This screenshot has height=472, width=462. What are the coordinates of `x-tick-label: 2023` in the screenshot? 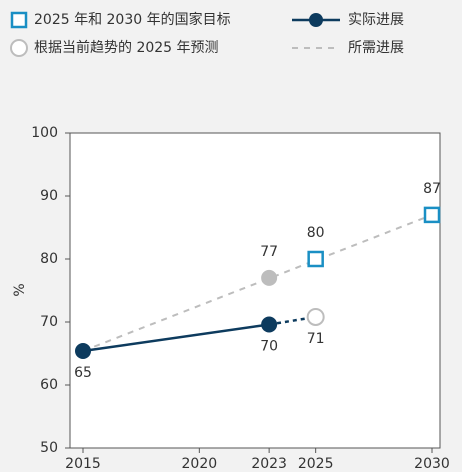 It's located at (269, 464).